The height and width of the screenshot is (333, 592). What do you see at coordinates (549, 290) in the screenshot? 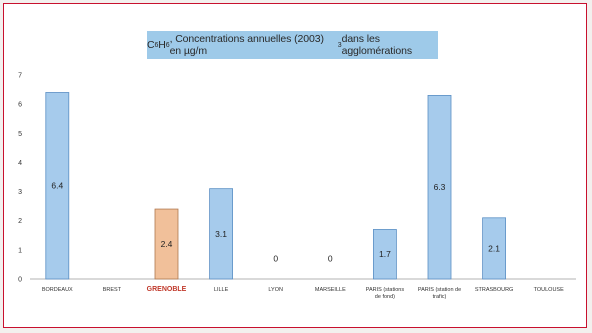
I see `x-category-label: TOULOUSE` at bounding box center [549, 290].